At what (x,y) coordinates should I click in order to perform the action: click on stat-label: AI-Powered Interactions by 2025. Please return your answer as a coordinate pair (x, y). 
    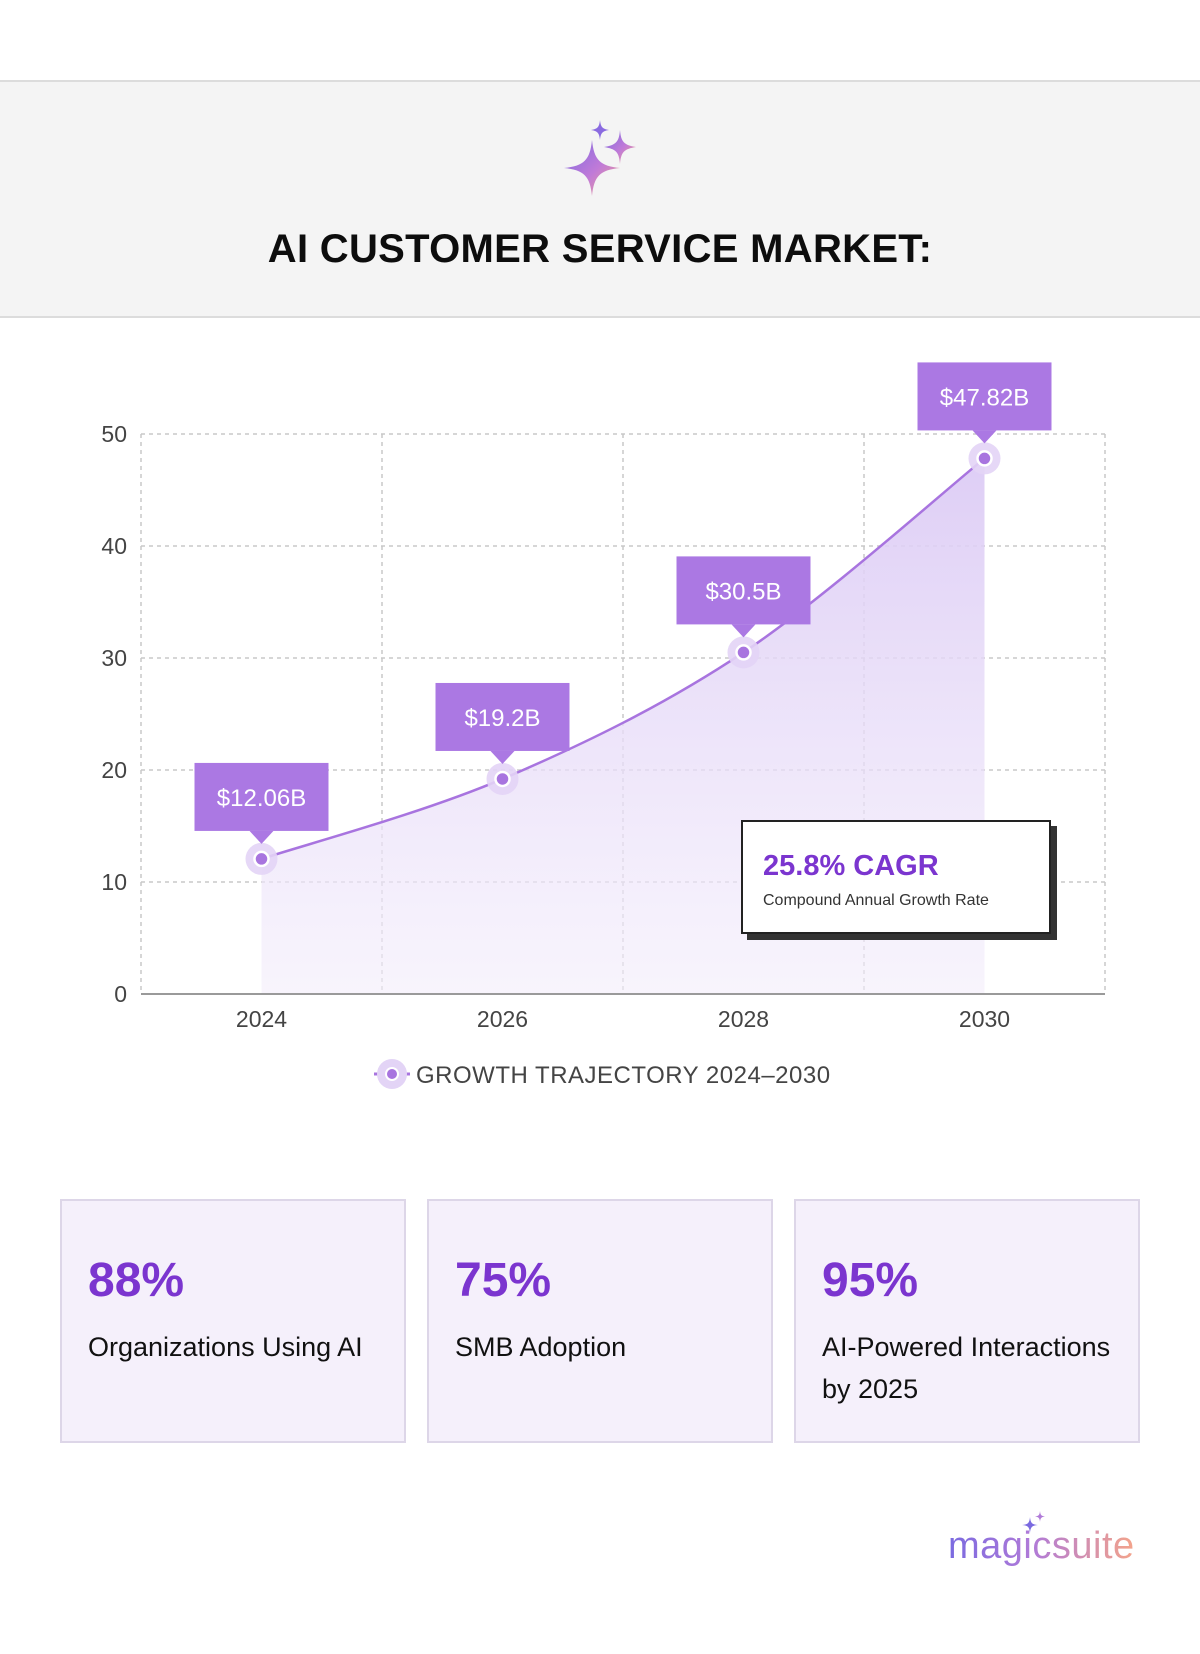
    Looking at the image, I should click on (966, 1368).